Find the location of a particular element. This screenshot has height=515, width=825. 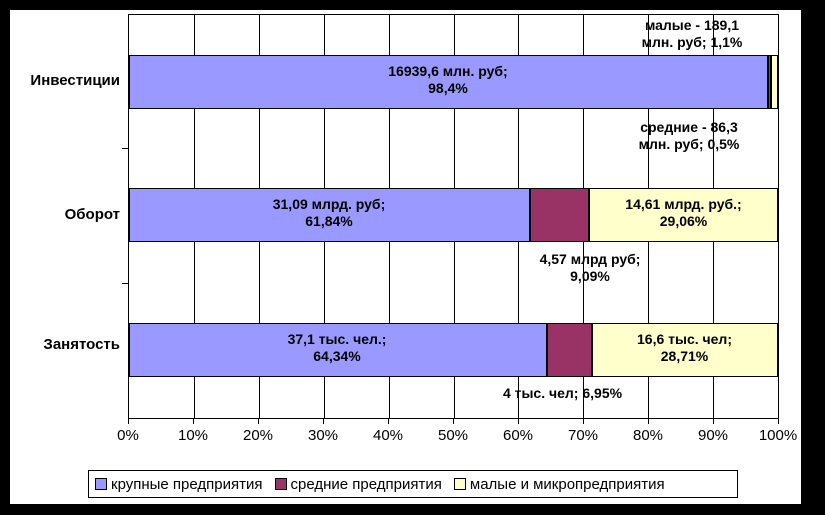

data-label-investments-large: 16939,6 млн. руб; 98,4% is located at coordinates (448, 80).